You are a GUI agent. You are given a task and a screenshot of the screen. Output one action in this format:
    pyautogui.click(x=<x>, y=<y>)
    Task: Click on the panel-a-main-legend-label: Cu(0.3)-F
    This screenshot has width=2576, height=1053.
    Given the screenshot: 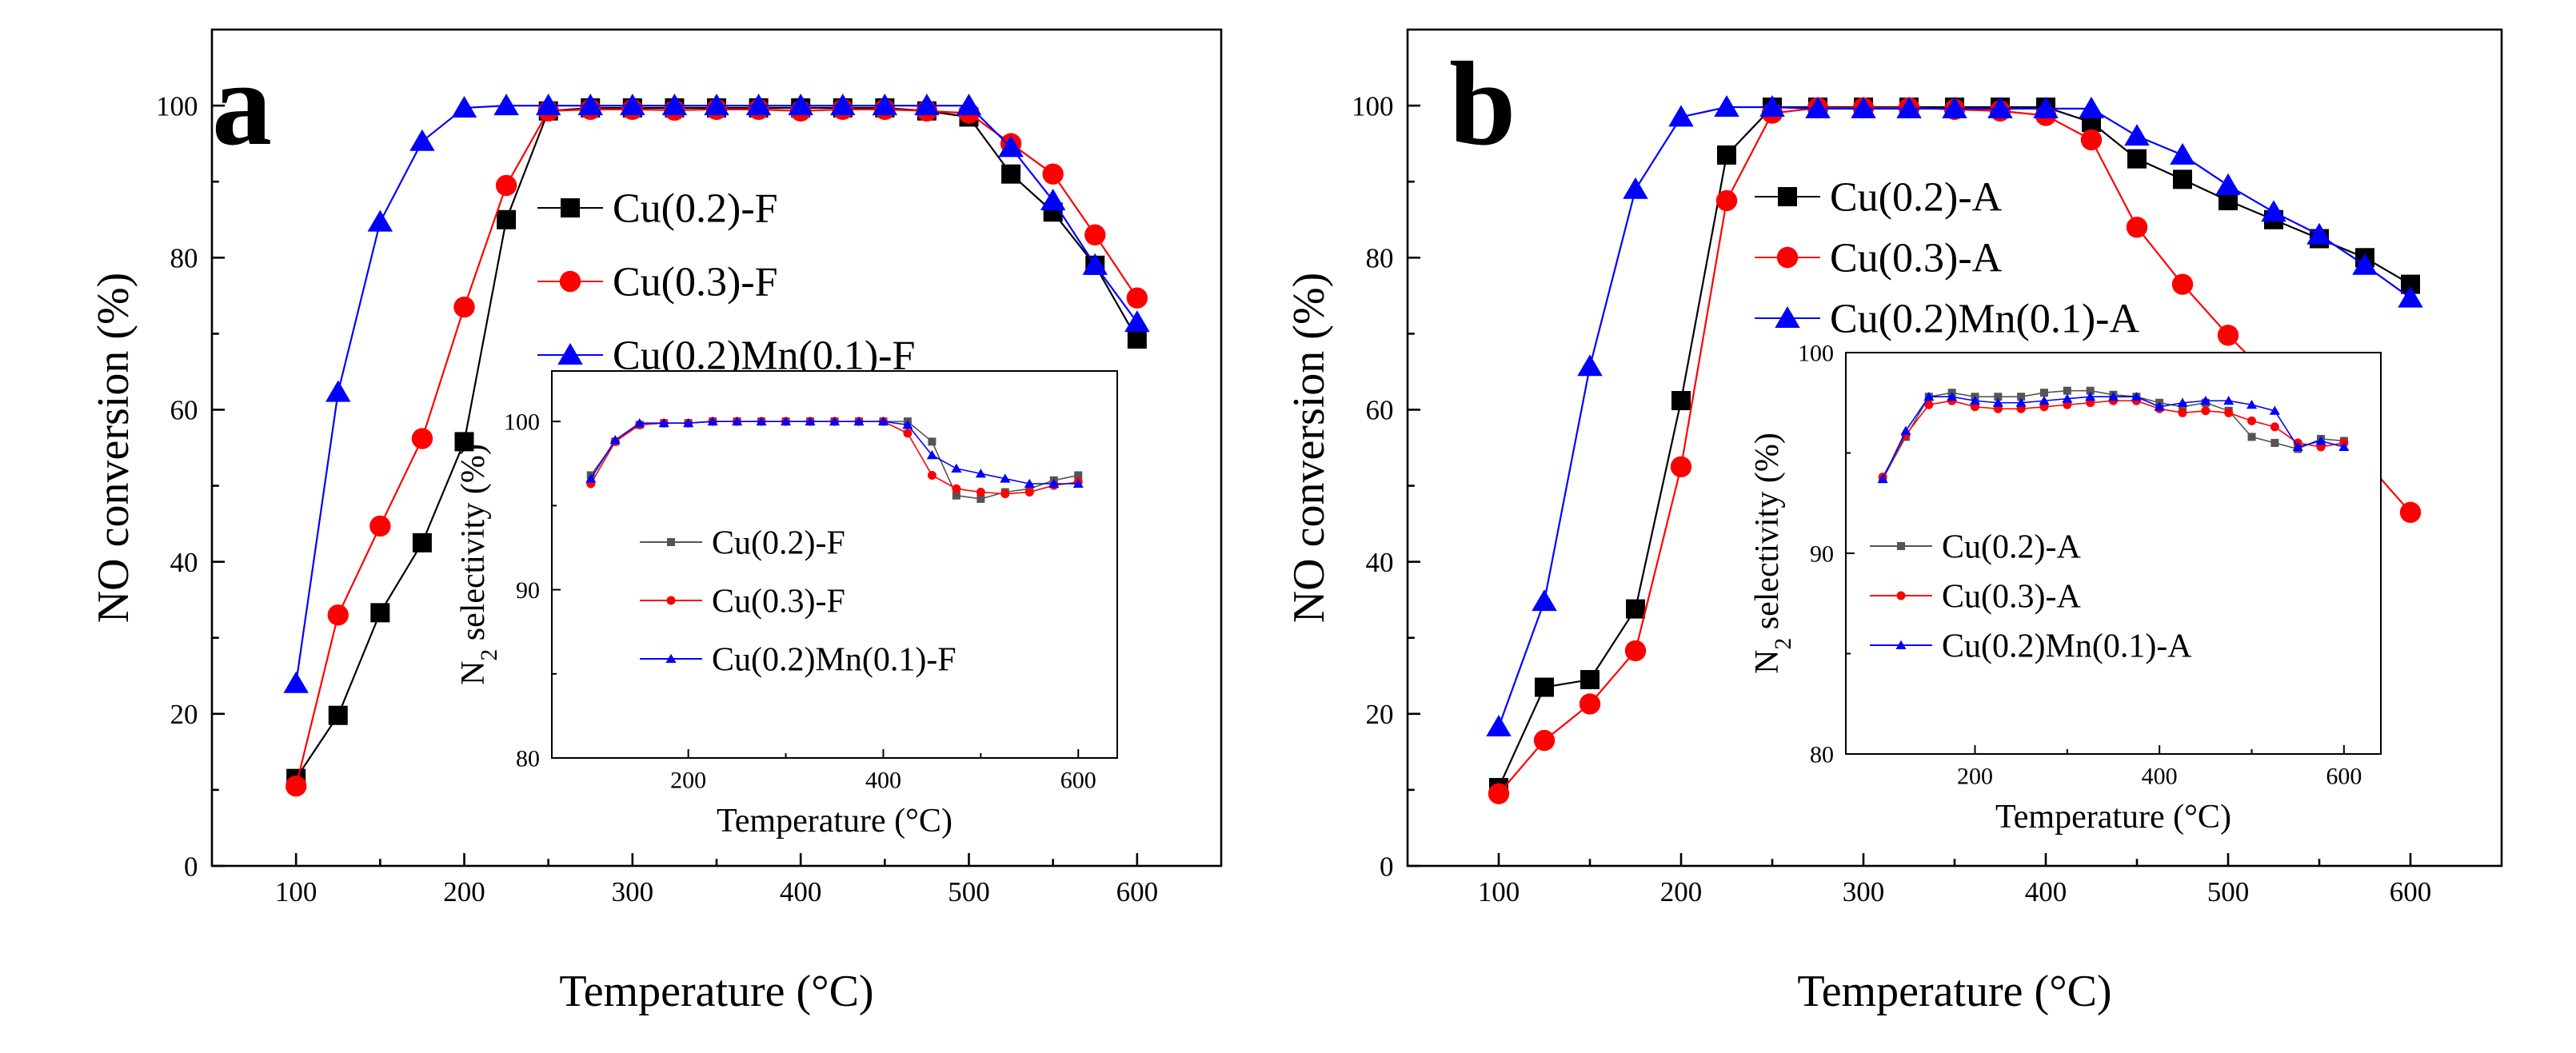 What is the action you would take?
    pyautogui.click(x=695, y=282)
    